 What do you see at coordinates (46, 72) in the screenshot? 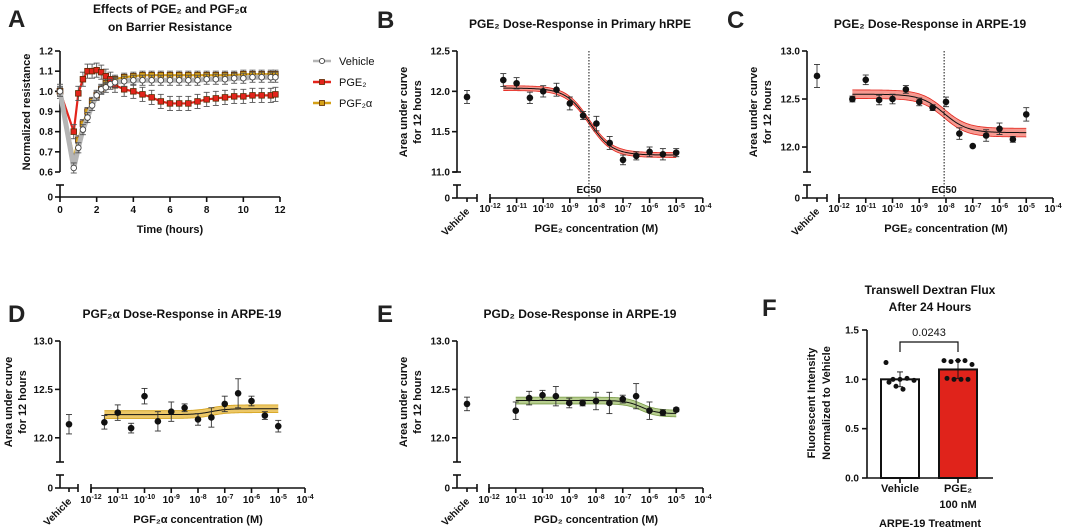
I see `y-tick-label: 1.1` at bounding box center [46, 72].